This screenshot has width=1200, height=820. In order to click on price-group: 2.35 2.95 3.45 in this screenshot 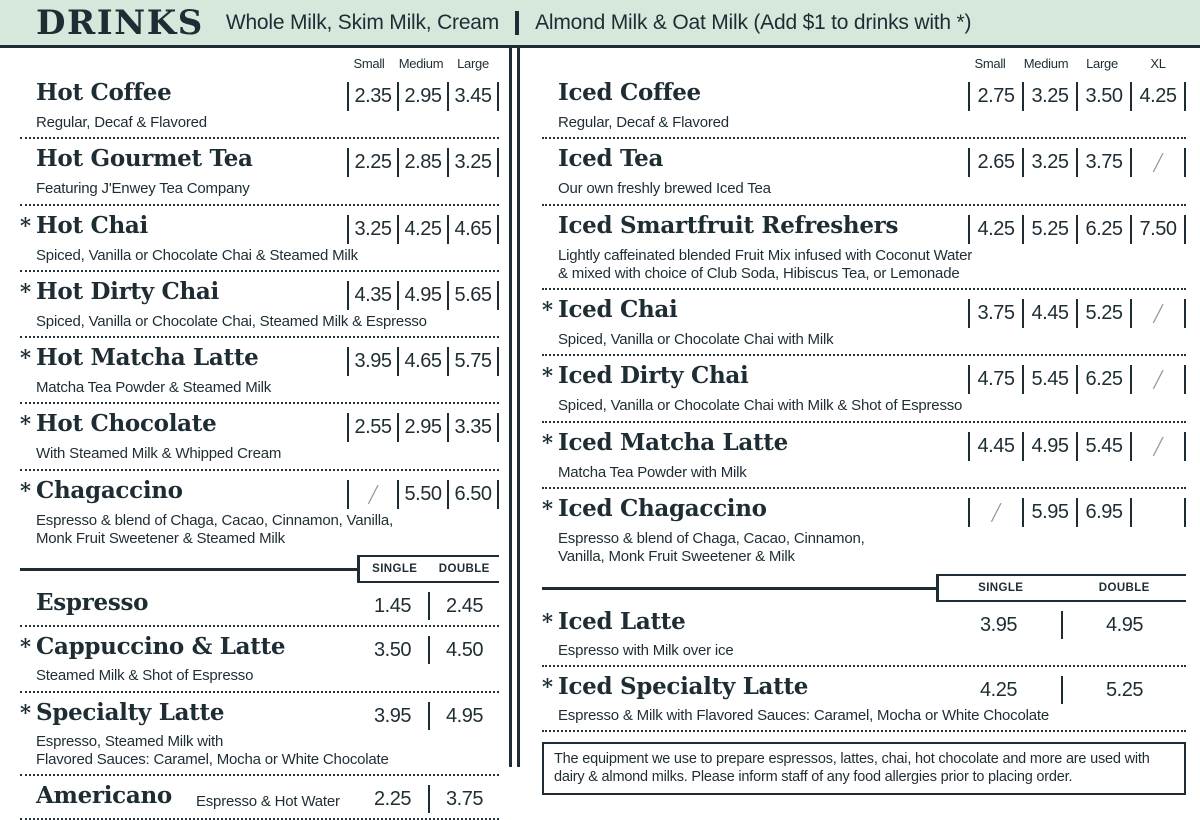, I will do `click(423, 96)`.